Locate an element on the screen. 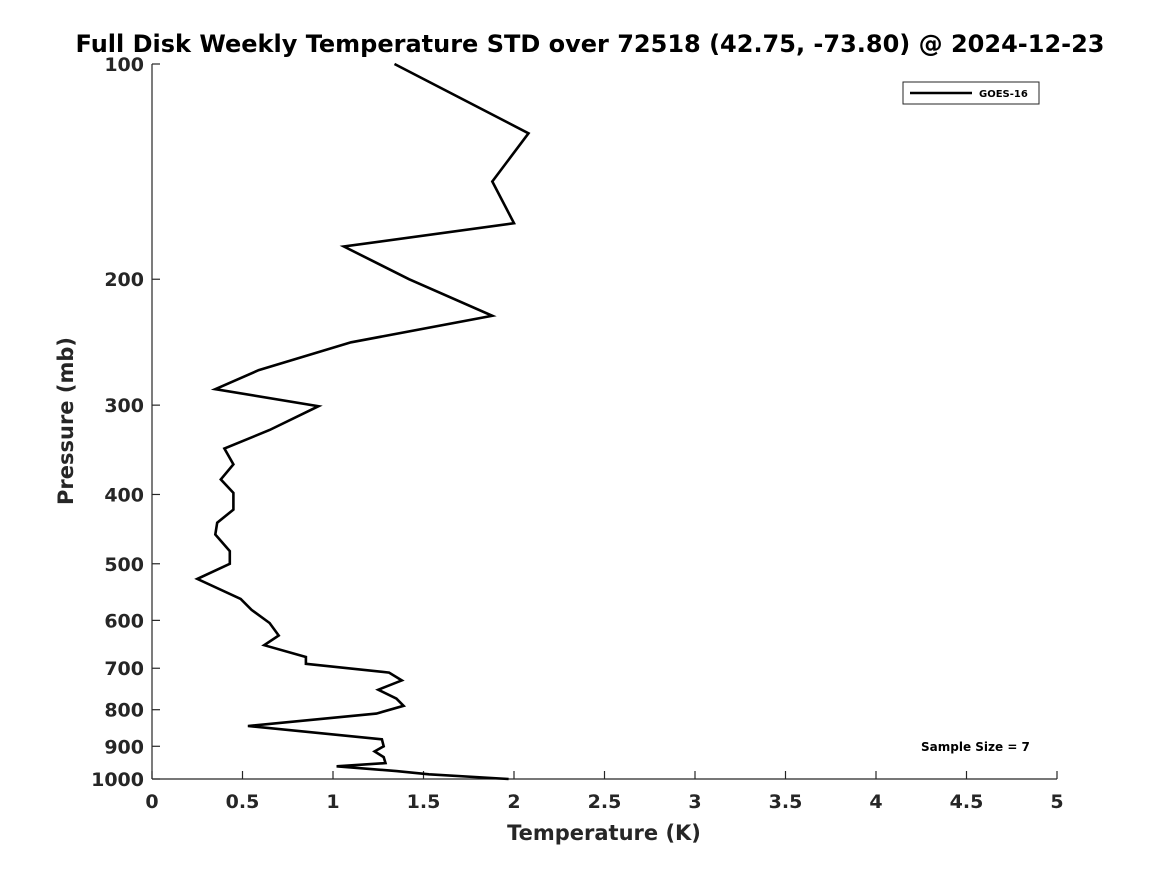 The width and height of the screenshot is (1167, 875). y-tick-label: 900 is located at coordinates (124, 747).